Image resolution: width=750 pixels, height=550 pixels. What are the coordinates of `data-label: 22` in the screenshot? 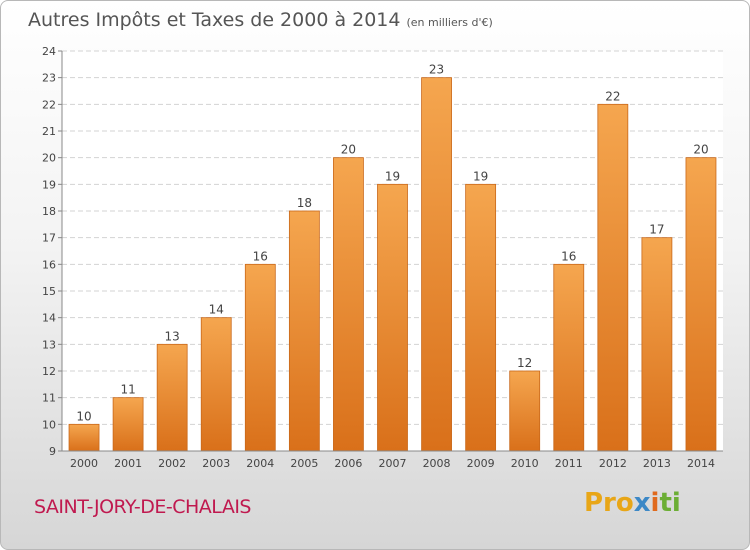 It's located at (612, 96).